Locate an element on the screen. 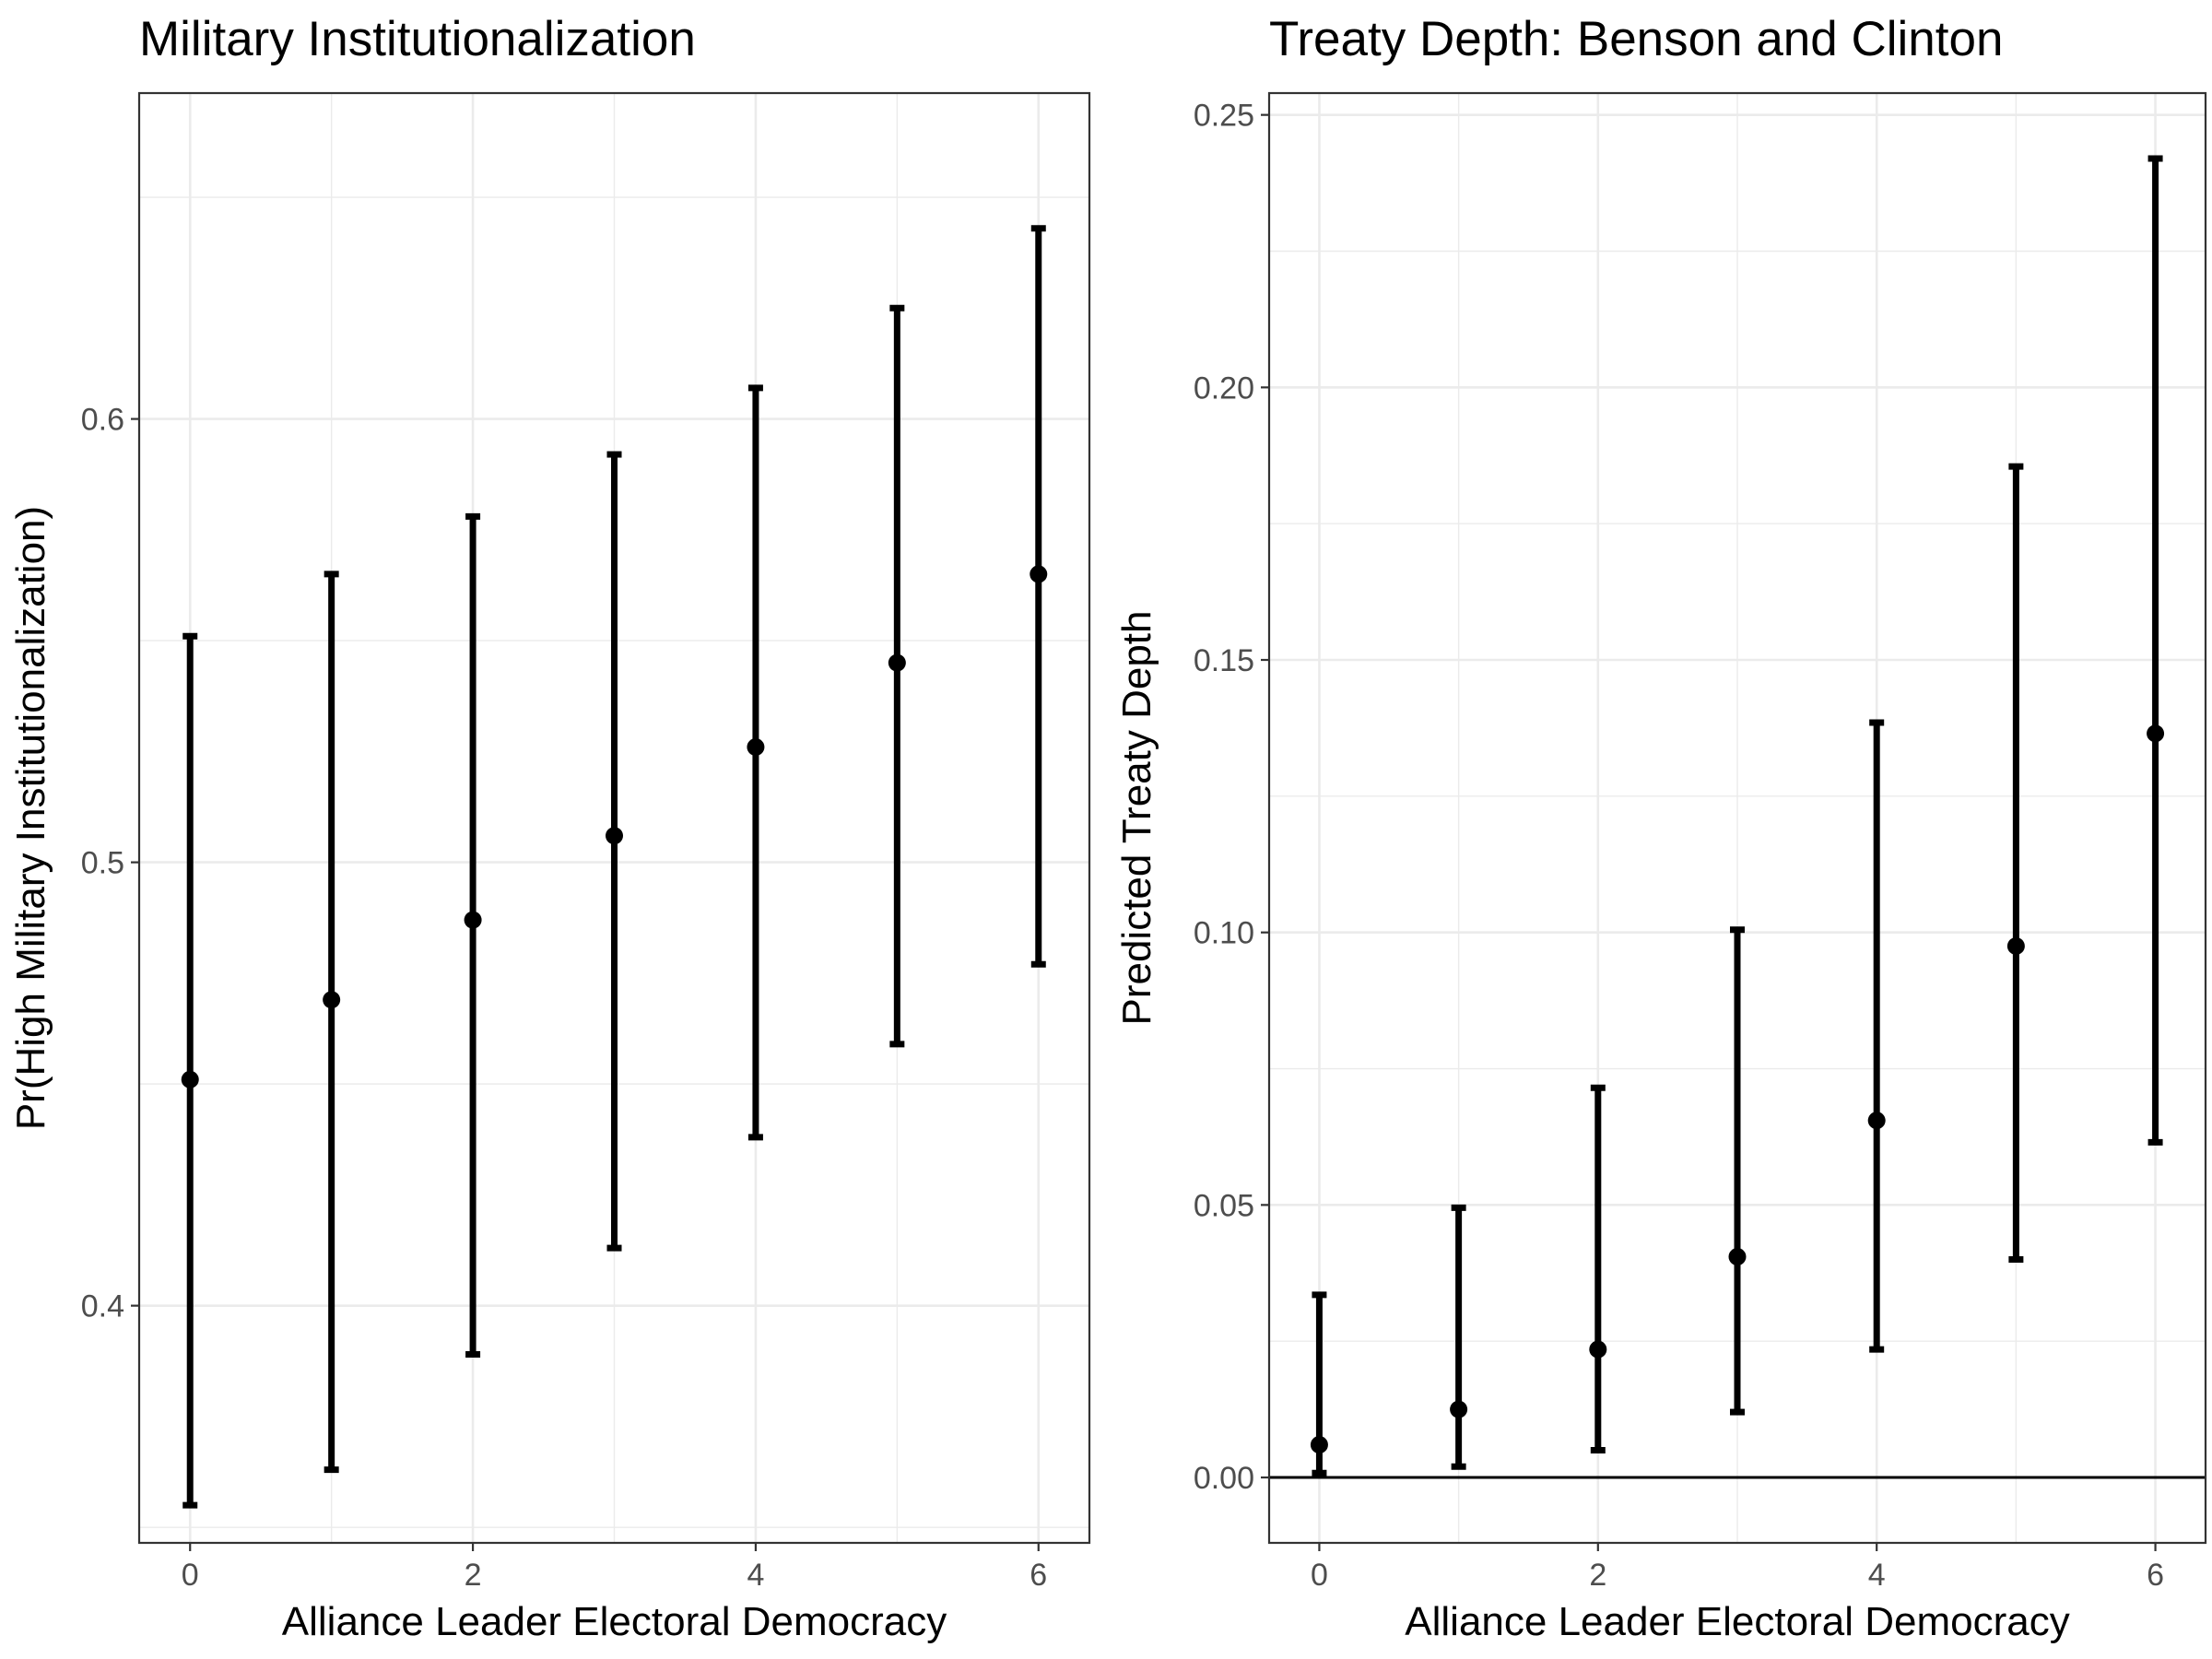 Image resolution: width=2212 pixels, height=1659 pixels. y-axis-title: Predicted Treaty Depth is located at coordinates (1136, 817).